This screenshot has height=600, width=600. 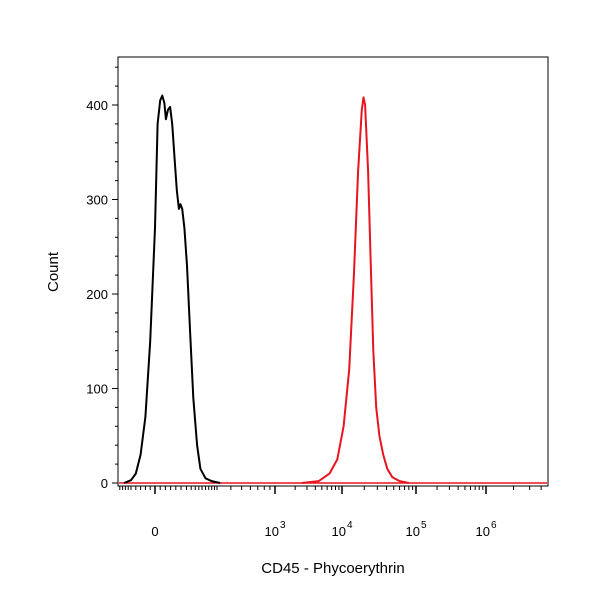 What do you see at coordinates (104, 483) in the screenshot?
I see `y-tick-label: 0` at bounding box center [104, 483].